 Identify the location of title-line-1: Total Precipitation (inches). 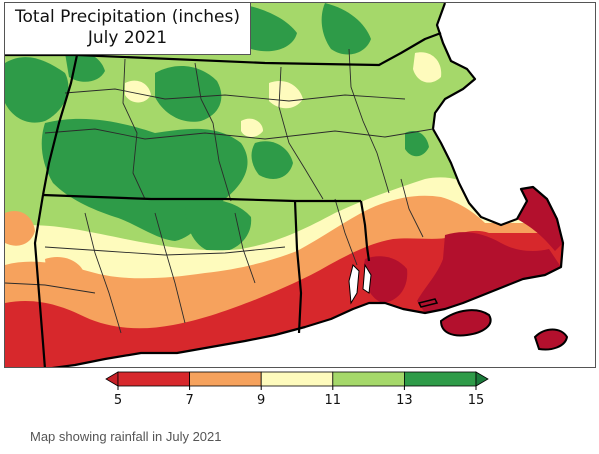
(127, 17).